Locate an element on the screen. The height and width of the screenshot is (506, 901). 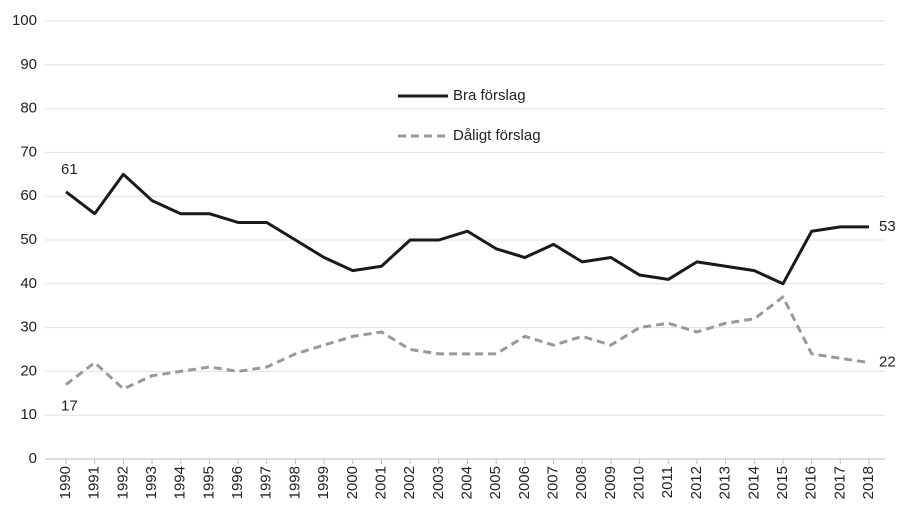
x-tick-label: 1990 is located at coordinates (65, 482).